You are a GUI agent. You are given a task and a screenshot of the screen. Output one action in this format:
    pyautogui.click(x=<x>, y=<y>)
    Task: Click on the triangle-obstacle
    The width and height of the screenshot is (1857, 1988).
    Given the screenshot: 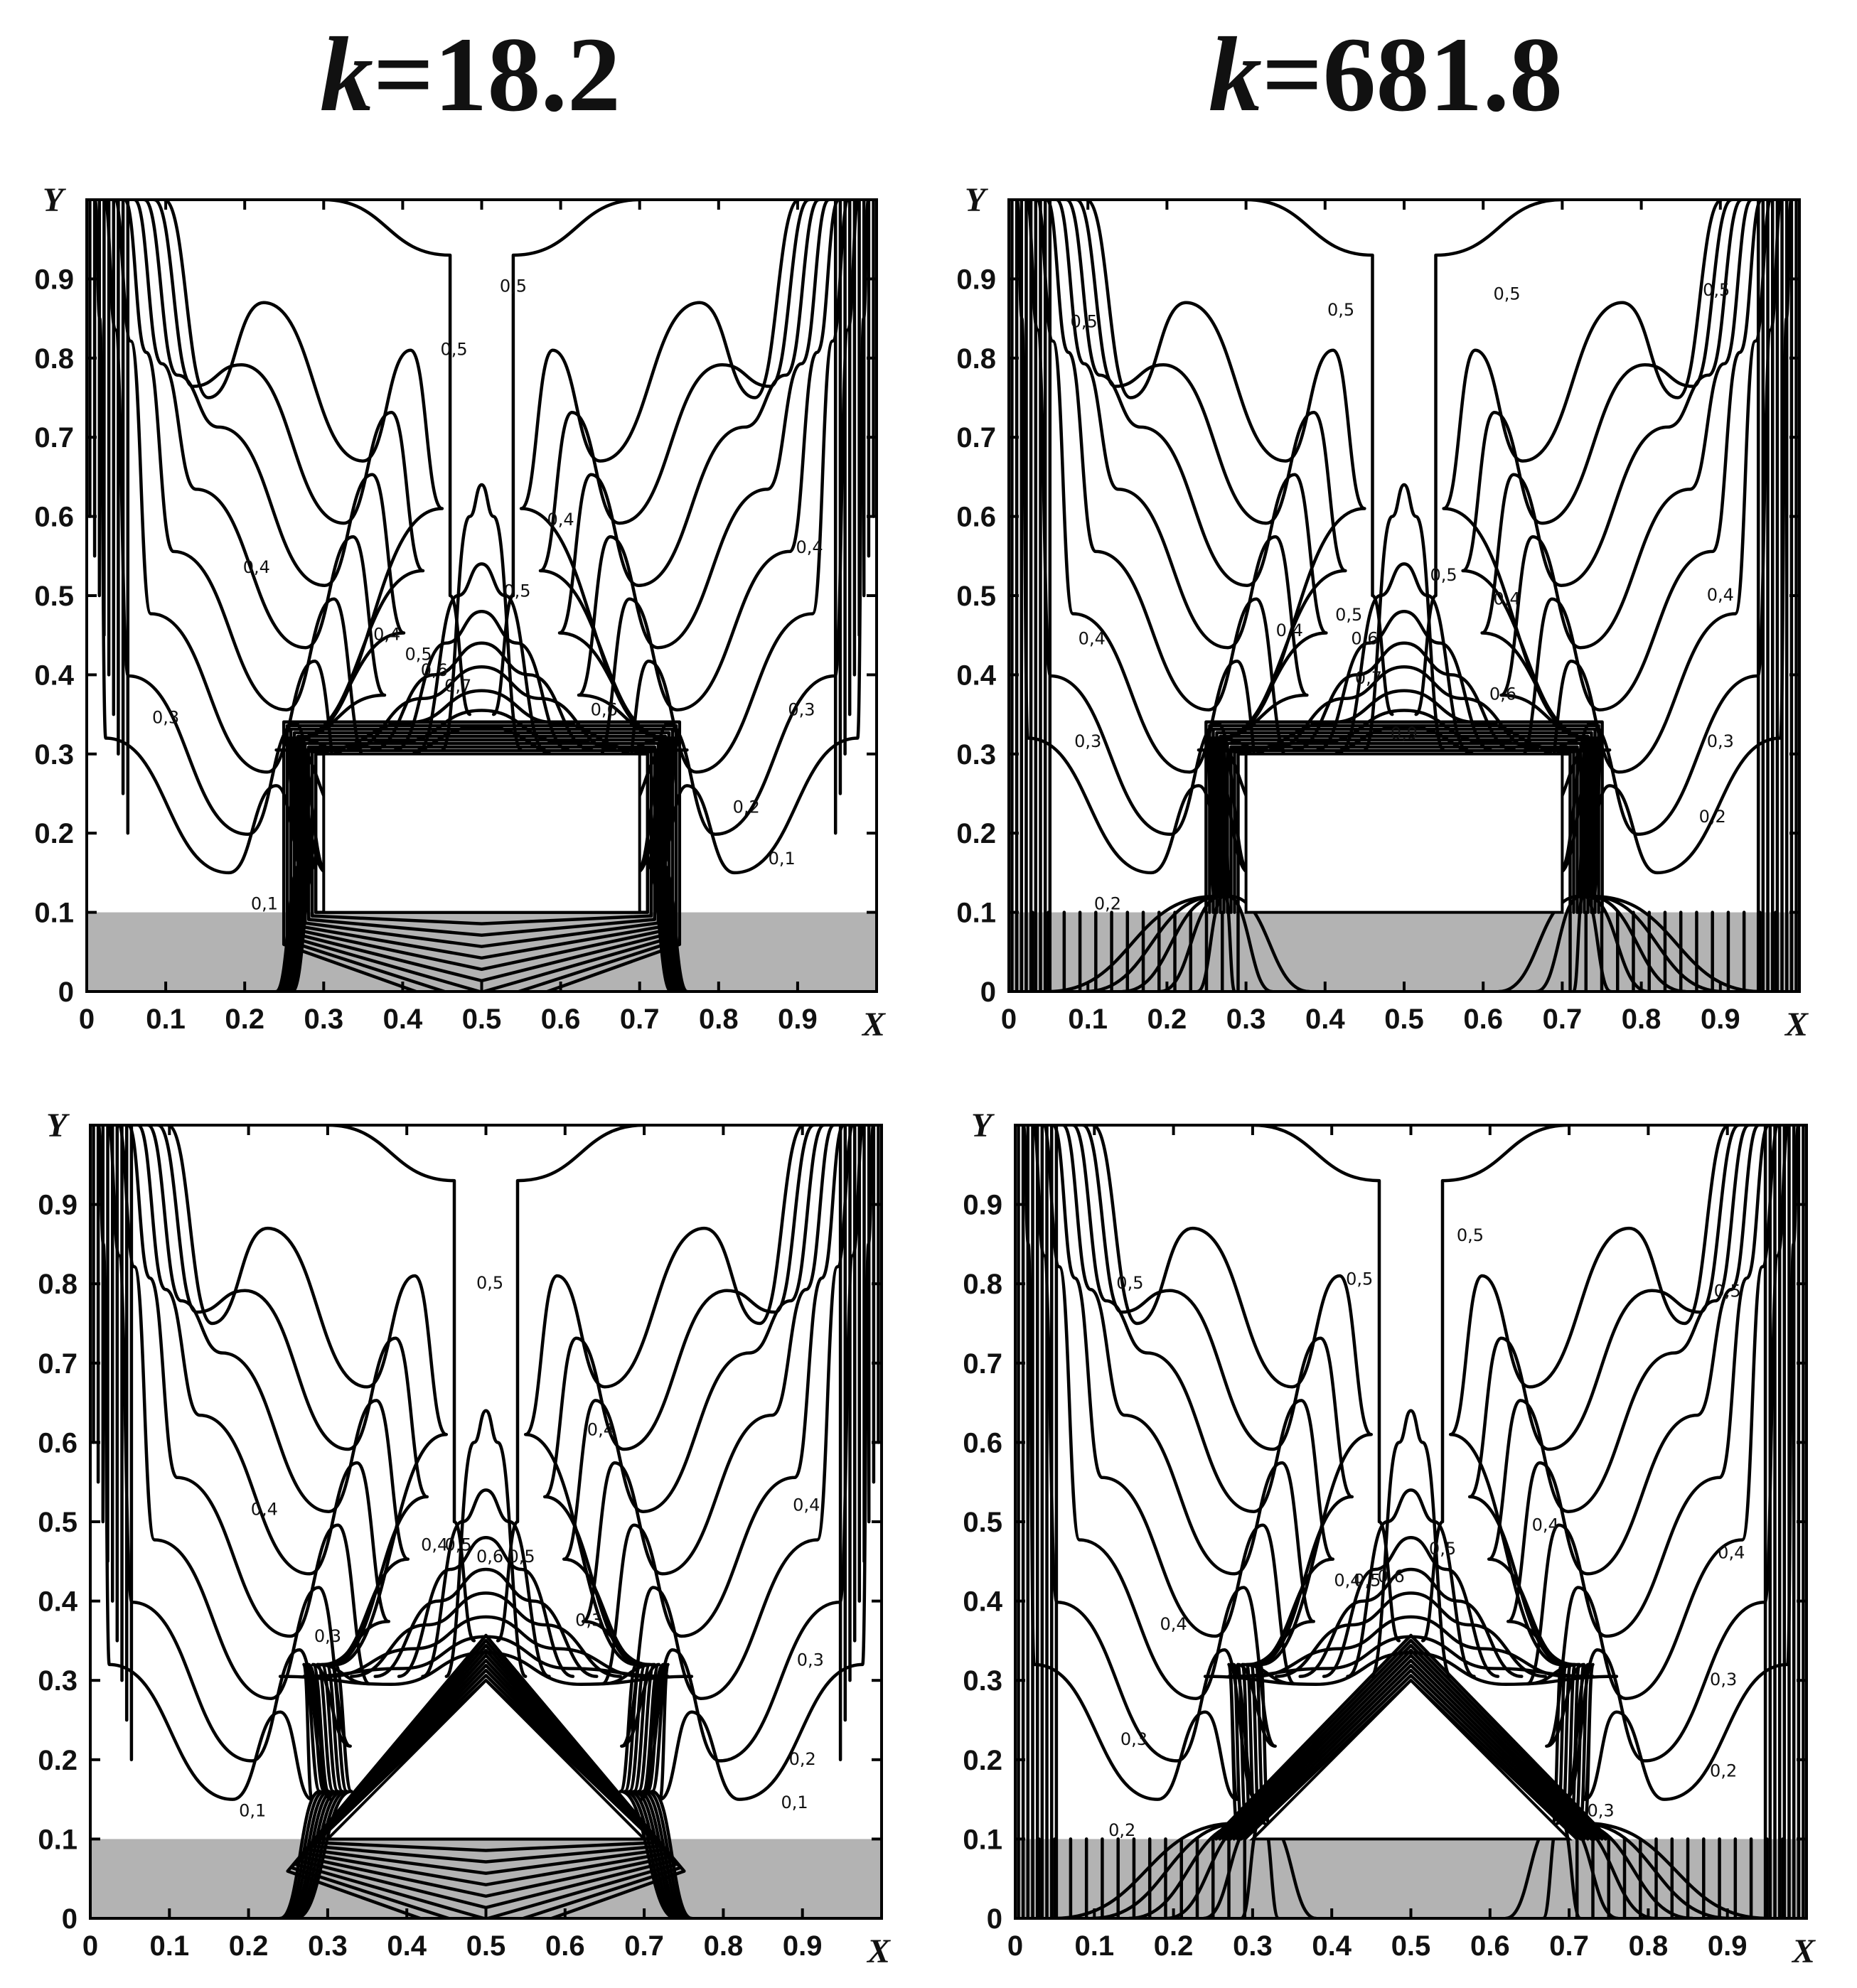 What is the action you would take?
    pyautogui.click(x=486, y=1759)
    